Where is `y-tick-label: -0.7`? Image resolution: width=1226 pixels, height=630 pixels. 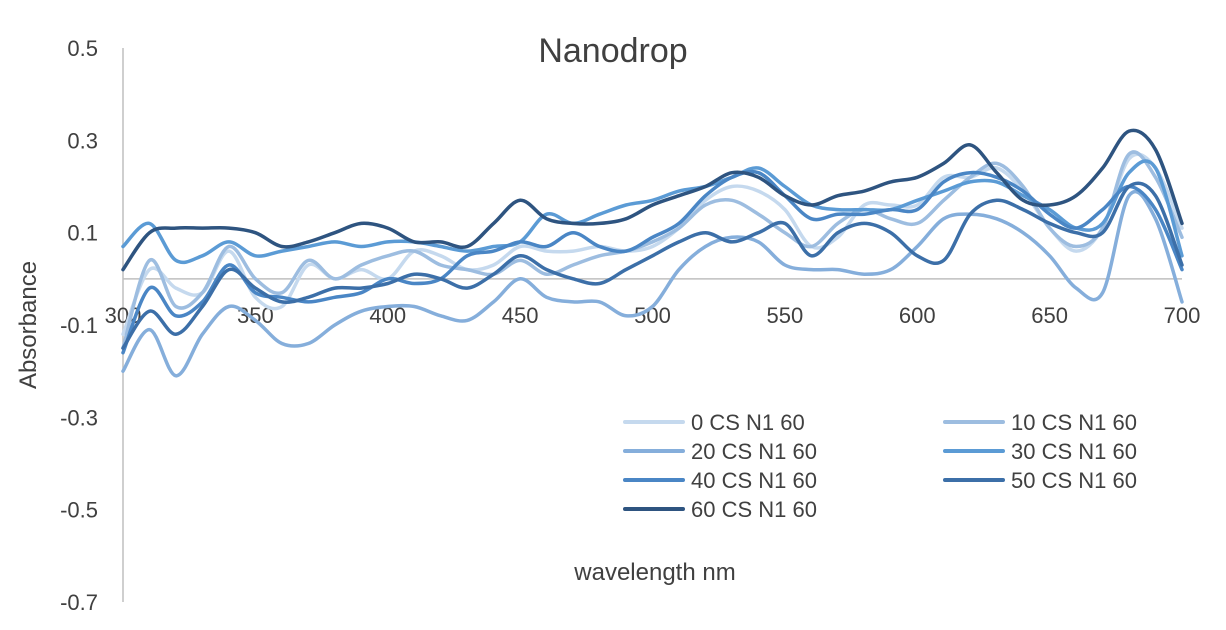 y-tick-label: -0.7 is located at coordinates (79, 602).